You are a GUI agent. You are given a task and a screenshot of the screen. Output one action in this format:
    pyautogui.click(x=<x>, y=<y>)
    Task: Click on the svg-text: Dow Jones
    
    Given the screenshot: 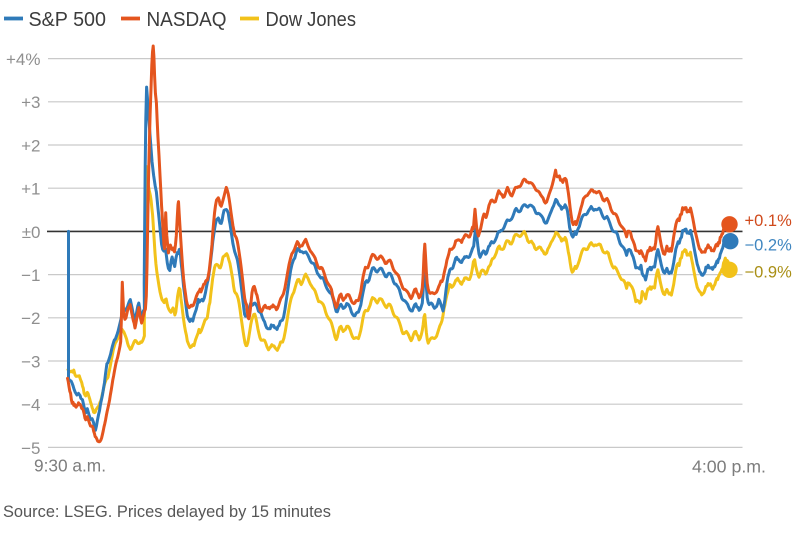 What is the action you would take?
    pyautogui.click(x=311, y=20)
    